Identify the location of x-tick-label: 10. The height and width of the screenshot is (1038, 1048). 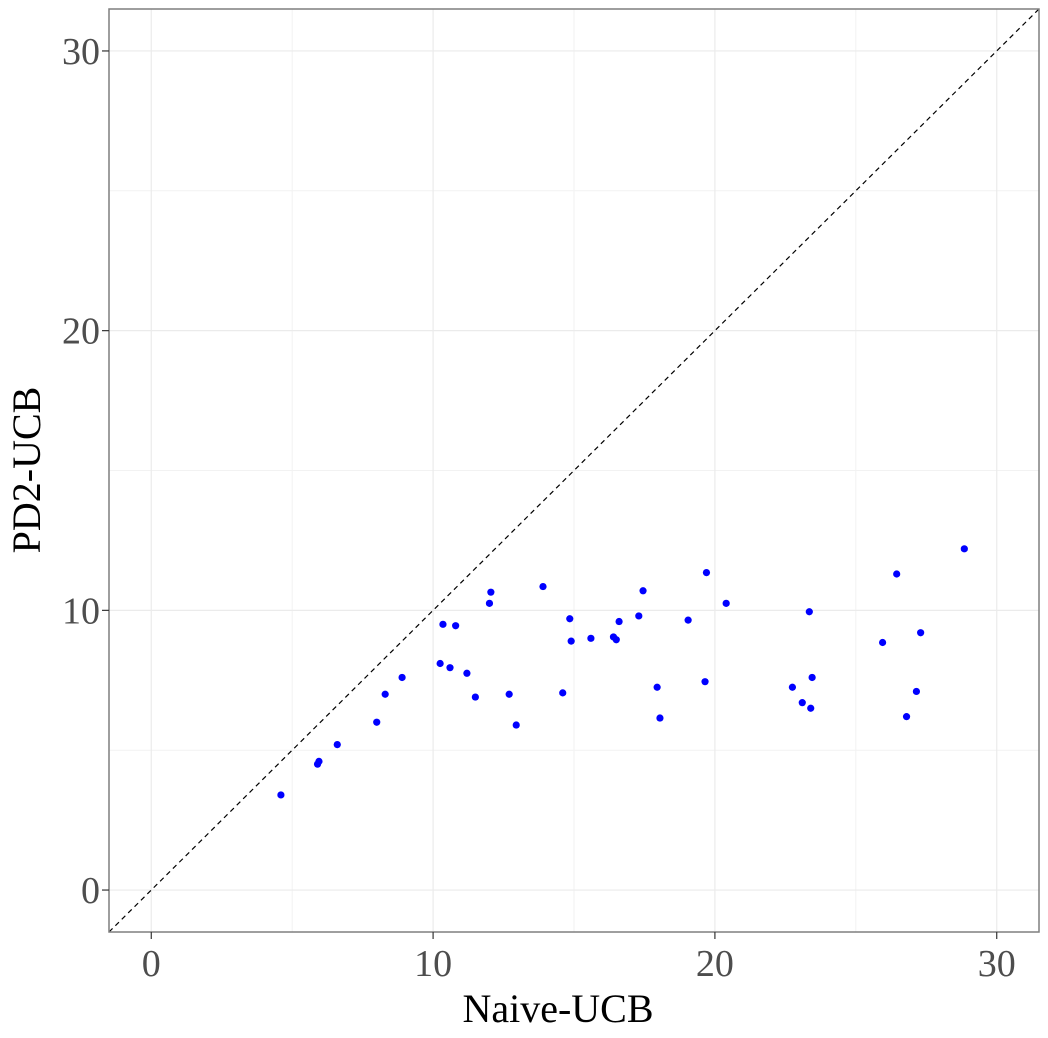
(433, 964).